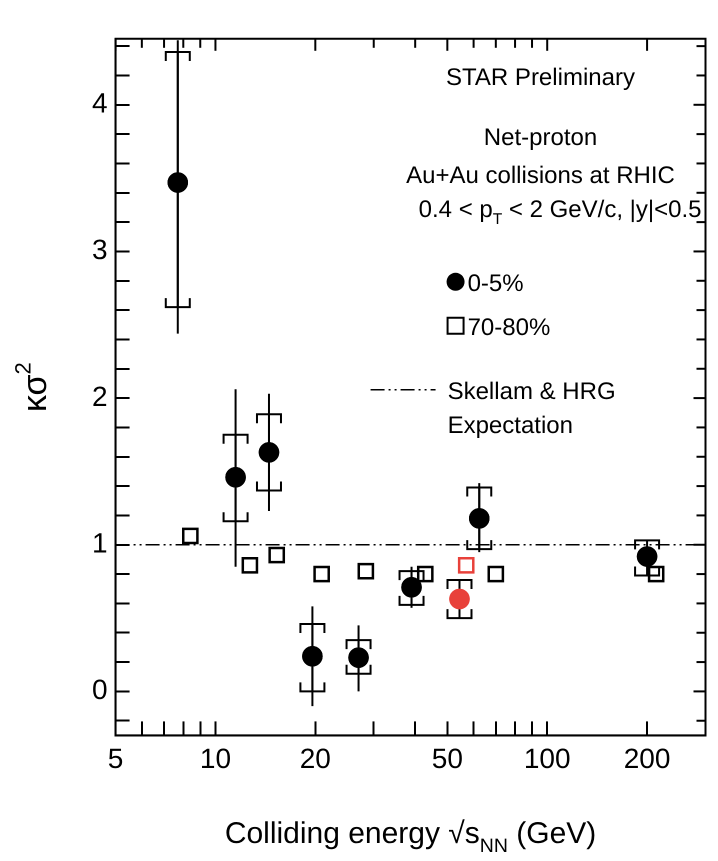 The height and width of the screenshot is (861, 718). Describe the element at coordinates (315, 758) in the screenshot. I see `x-tick-label: 20` at that location.